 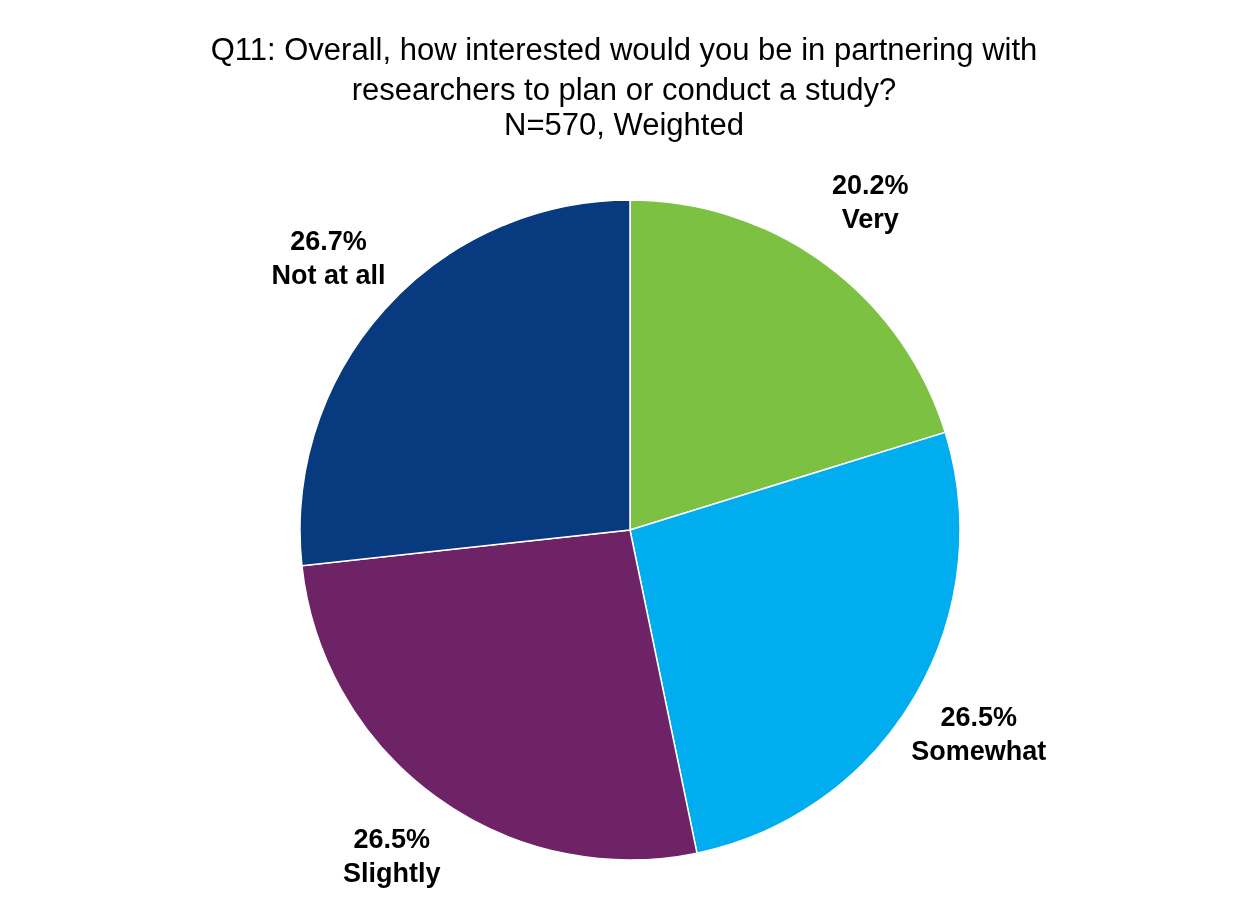 I want to click on data-label: 20.2%, so click(x=870, y=185).